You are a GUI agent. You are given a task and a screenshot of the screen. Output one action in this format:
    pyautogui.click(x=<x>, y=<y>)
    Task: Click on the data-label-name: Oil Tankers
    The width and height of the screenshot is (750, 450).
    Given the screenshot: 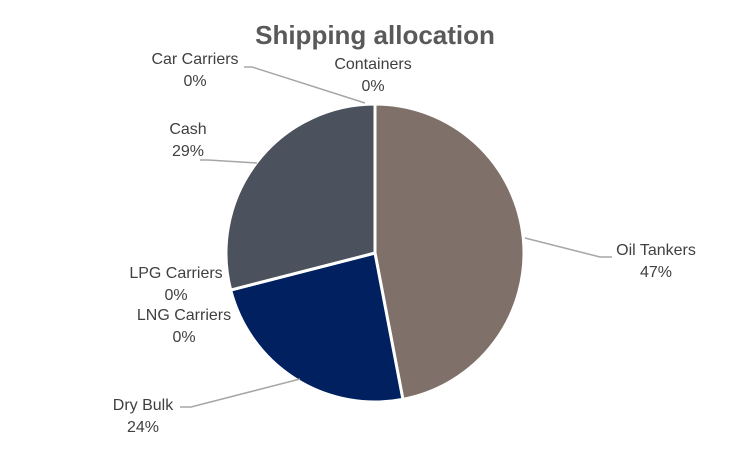 What is the action you would take?
    pyautogui.click(x=656, y=250)
    